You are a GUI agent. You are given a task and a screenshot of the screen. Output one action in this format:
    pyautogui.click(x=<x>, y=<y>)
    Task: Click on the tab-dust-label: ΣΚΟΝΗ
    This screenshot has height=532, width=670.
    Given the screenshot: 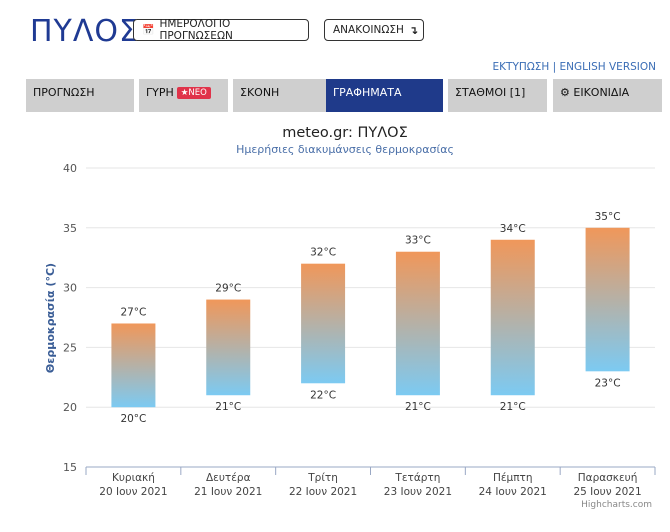 What is the action you would take?
    pyautogui.click(x=260, y=92)
    